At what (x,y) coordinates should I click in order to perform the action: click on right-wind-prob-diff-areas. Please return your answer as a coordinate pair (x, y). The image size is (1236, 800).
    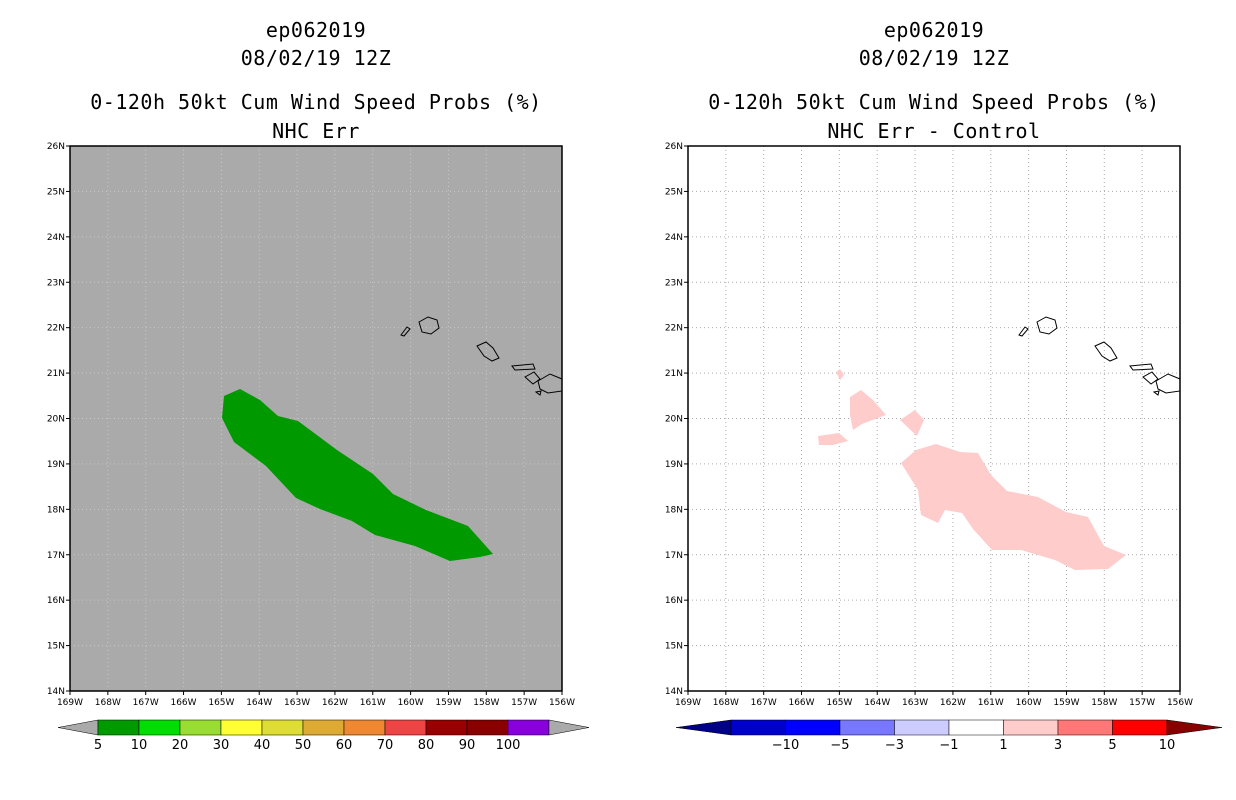
    Looking at the image, I should click on (972, 469).